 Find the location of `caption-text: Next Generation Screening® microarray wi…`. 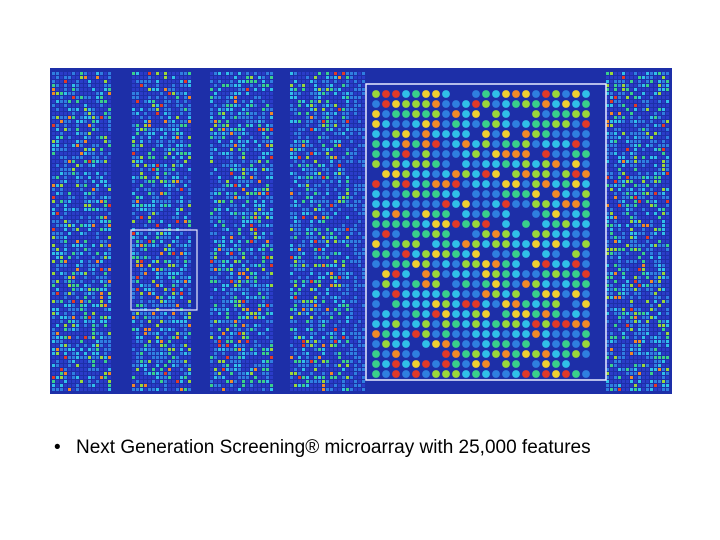

caption-text: Next Generation Screening® microarray wi… is located at coordinates (333, 447).